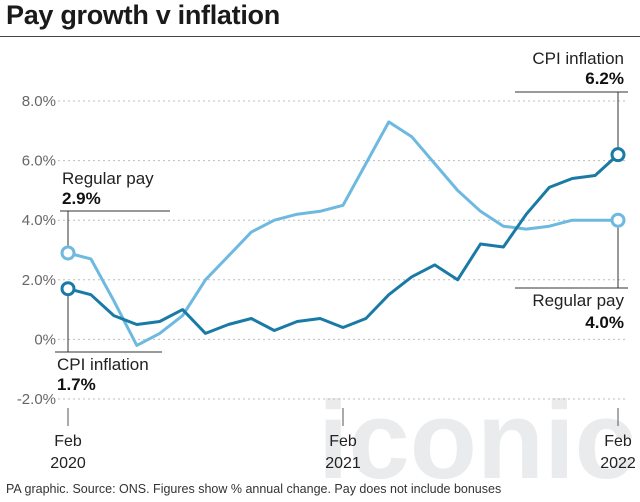 The image size is (640, 502). I want to click on pay-start-label: Regular pay, so click(108, 178).